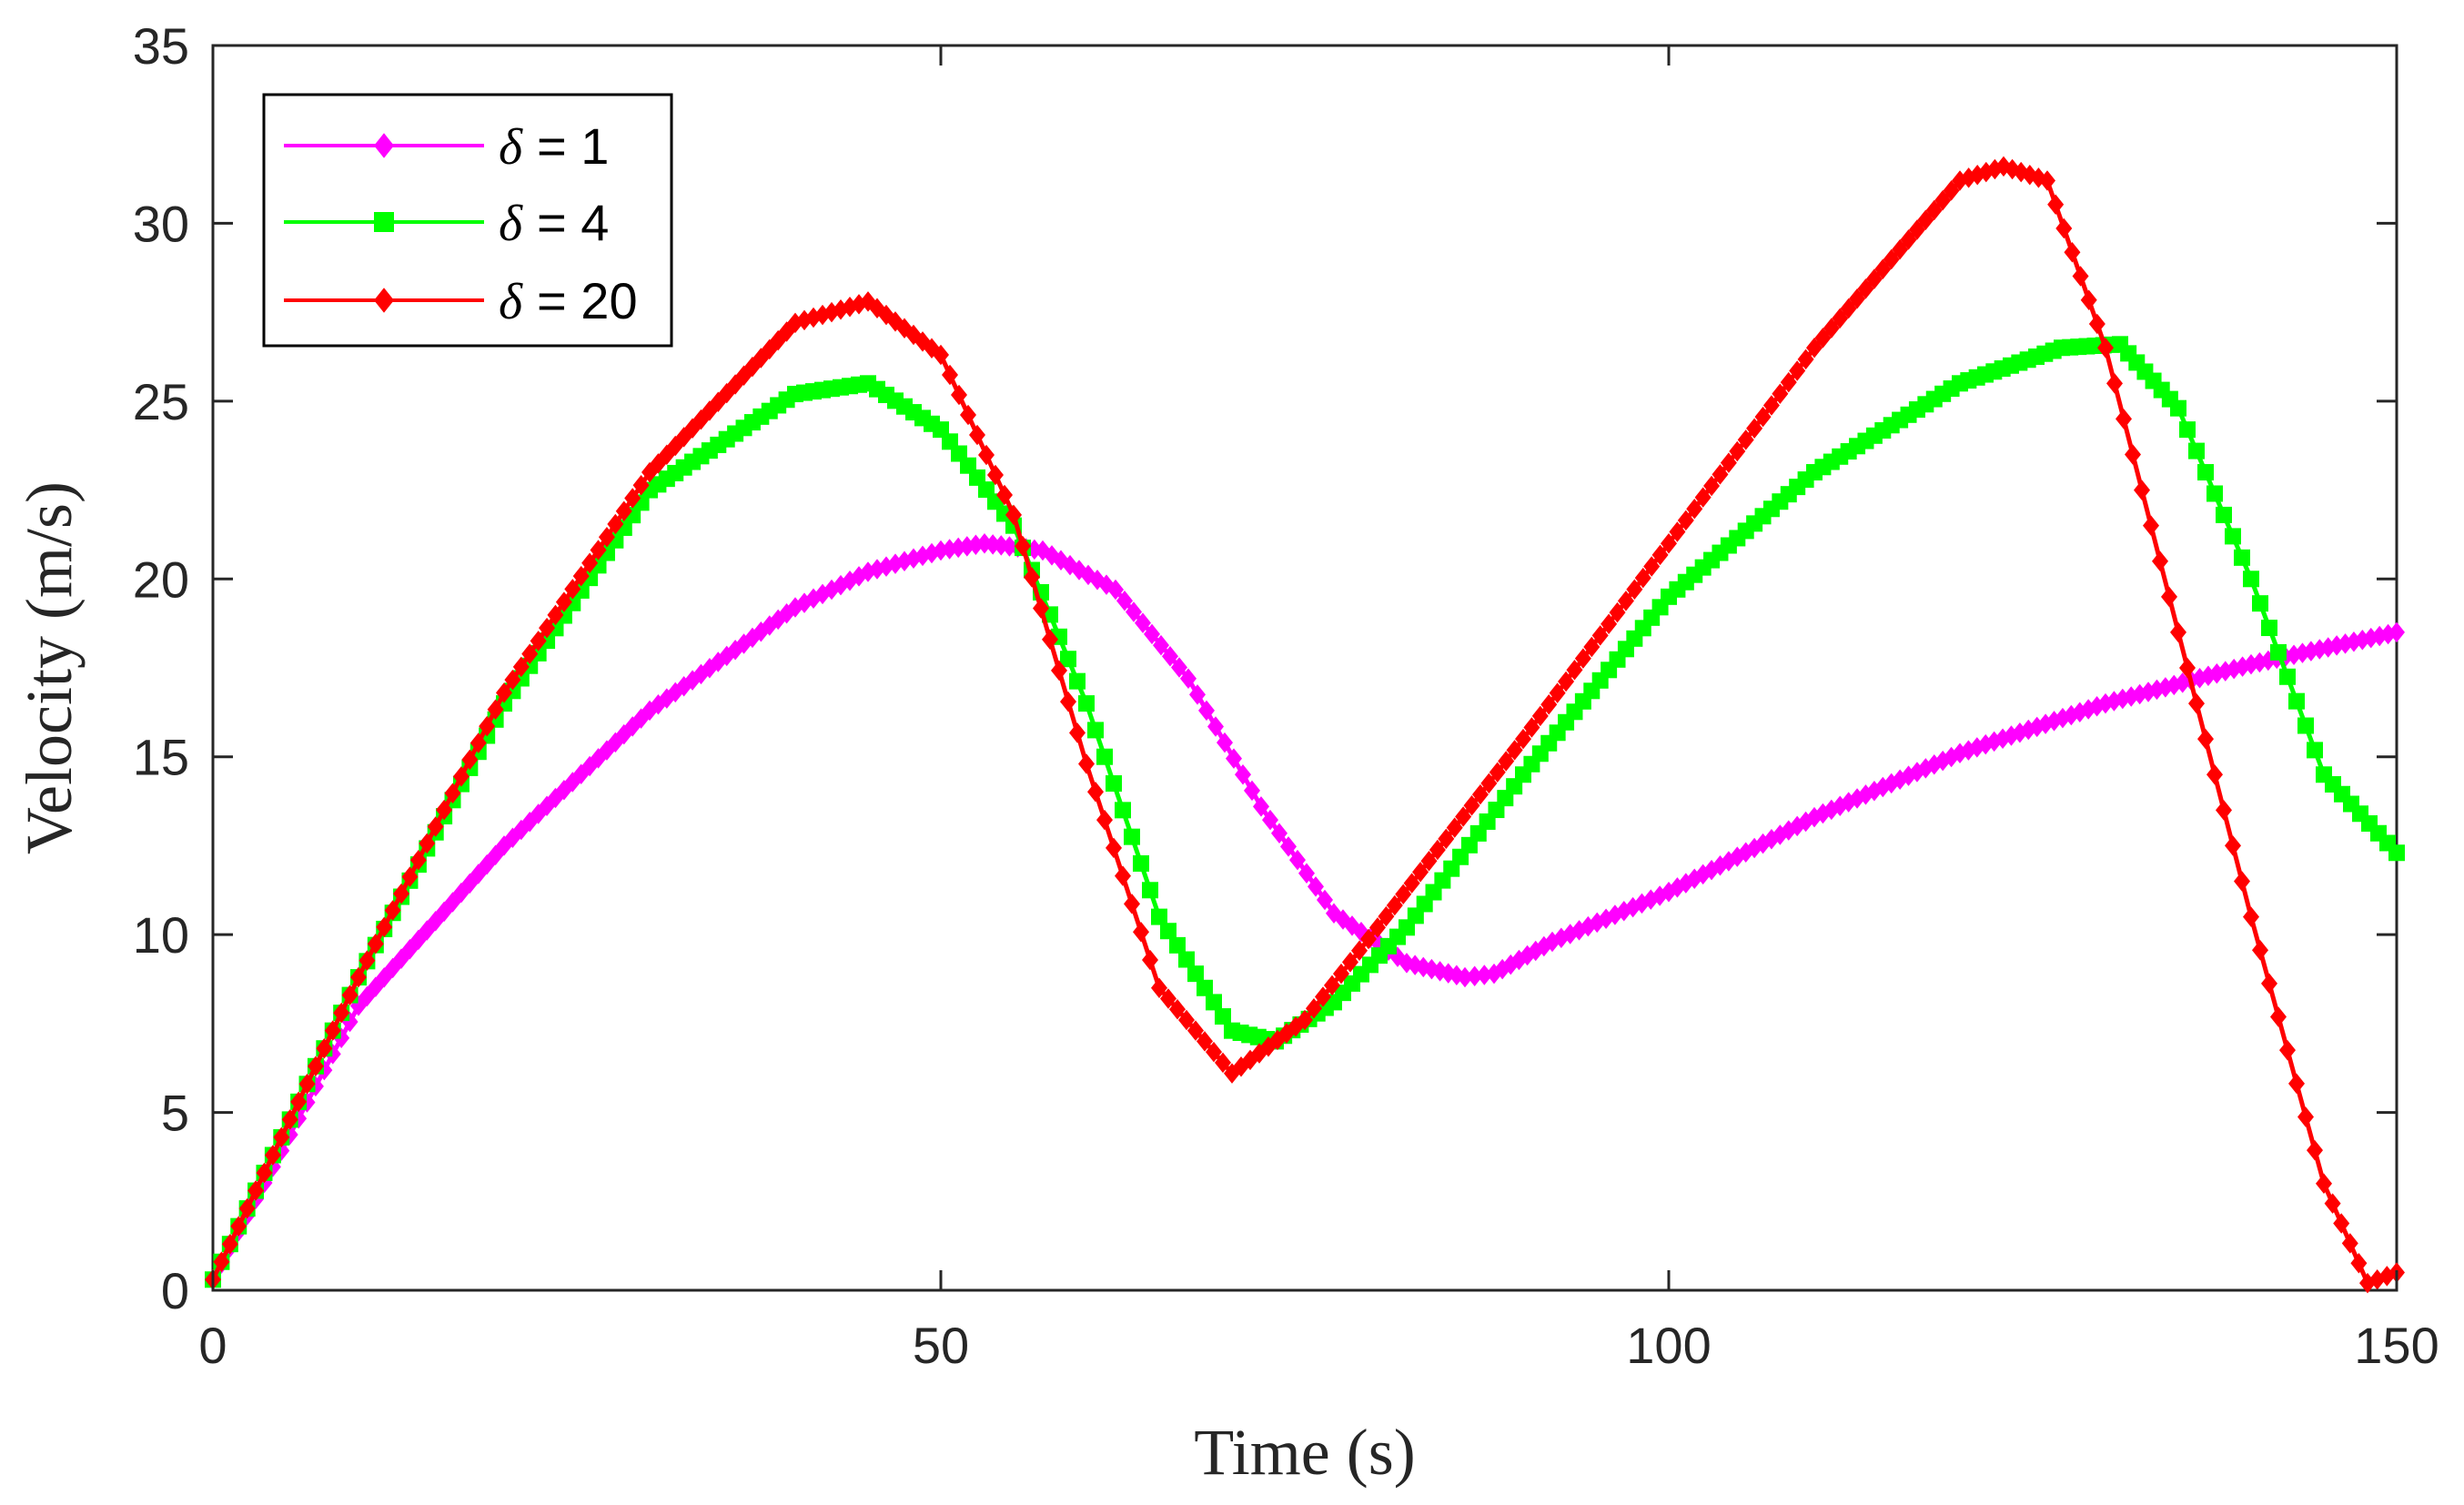 The height and width of the screenshot is (1505, 2464). I want to click on legend-value: = 1, so click(573, 146).